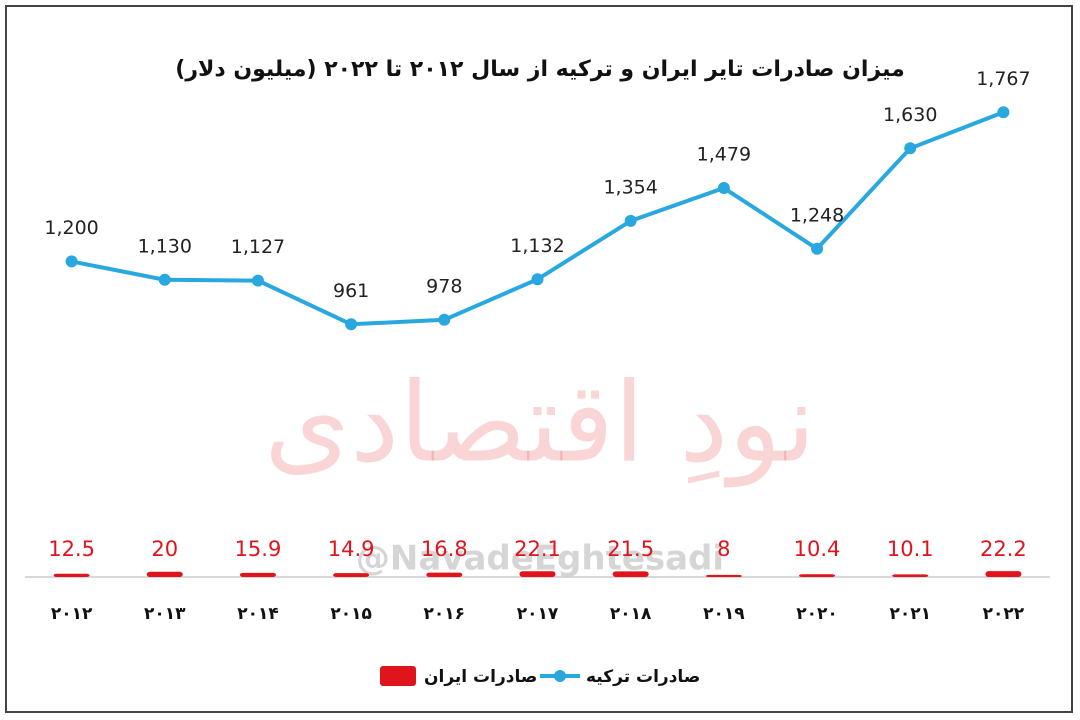  Describe the element at coordinates (537, 549) in the screenshot. I see `bar-value-label: 22.1` at that location.